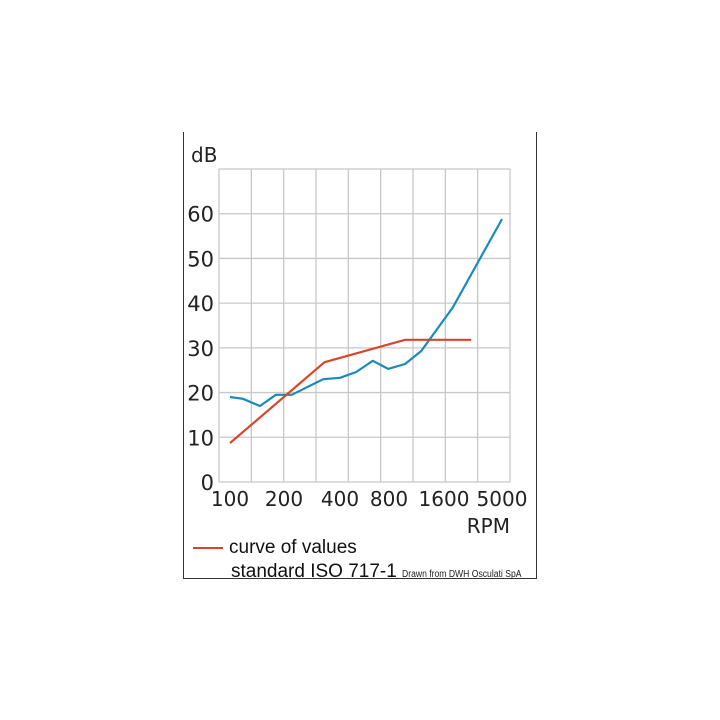 This screenshot has height=720, width=720. I want to click on legend-label-line2: standard ISO 717-1, so click(314, 571).